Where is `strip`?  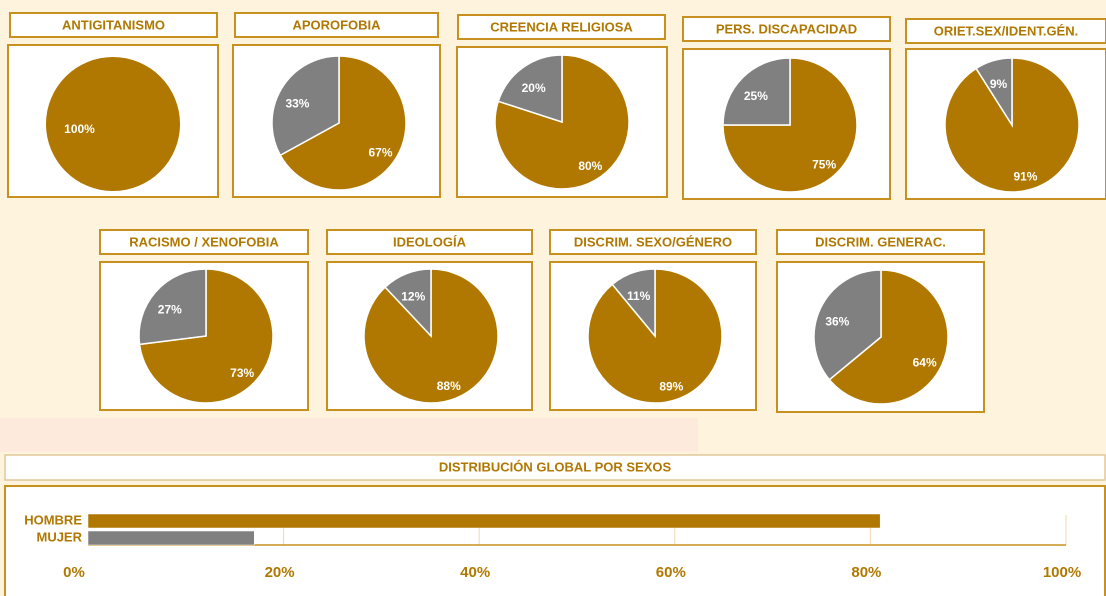 strip is located at coordinates (349, 435).